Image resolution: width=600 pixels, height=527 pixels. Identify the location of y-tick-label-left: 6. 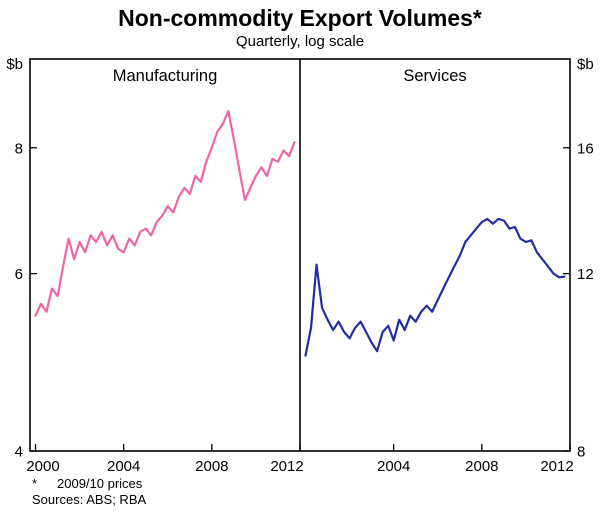
(19, 274).